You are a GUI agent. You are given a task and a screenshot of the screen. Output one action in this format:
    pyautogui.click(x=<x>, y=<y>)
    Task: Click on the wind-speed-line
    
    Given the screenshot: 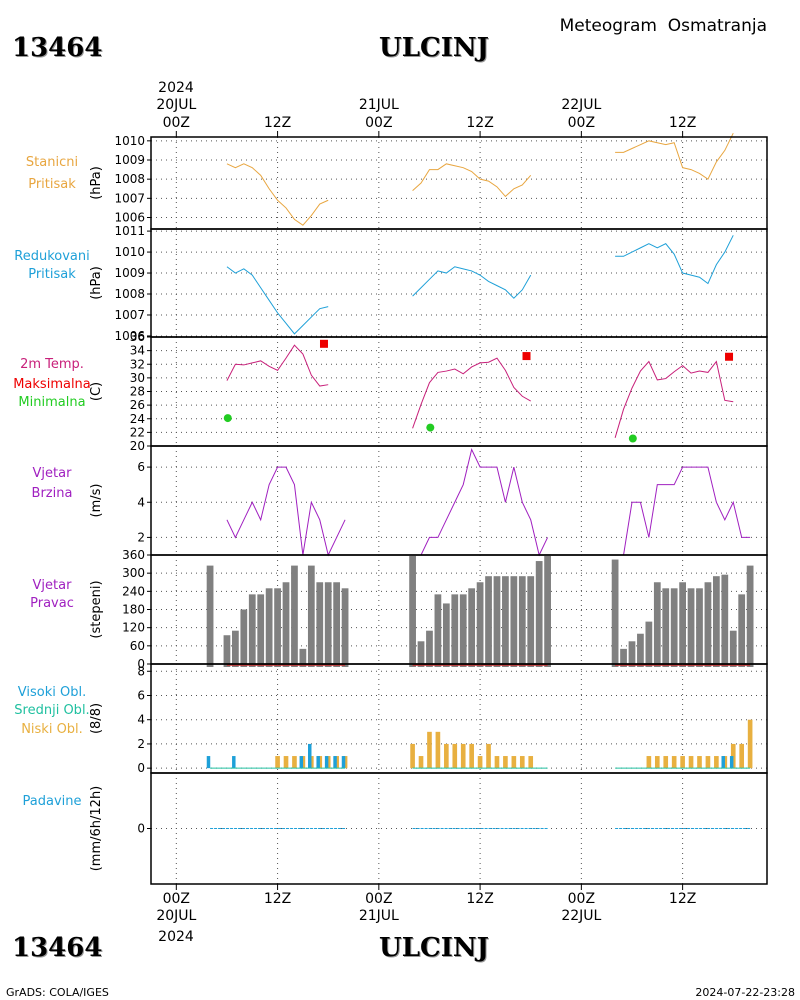 What is the action you would take?
    pyautogui.click(x=286, y=511)
    